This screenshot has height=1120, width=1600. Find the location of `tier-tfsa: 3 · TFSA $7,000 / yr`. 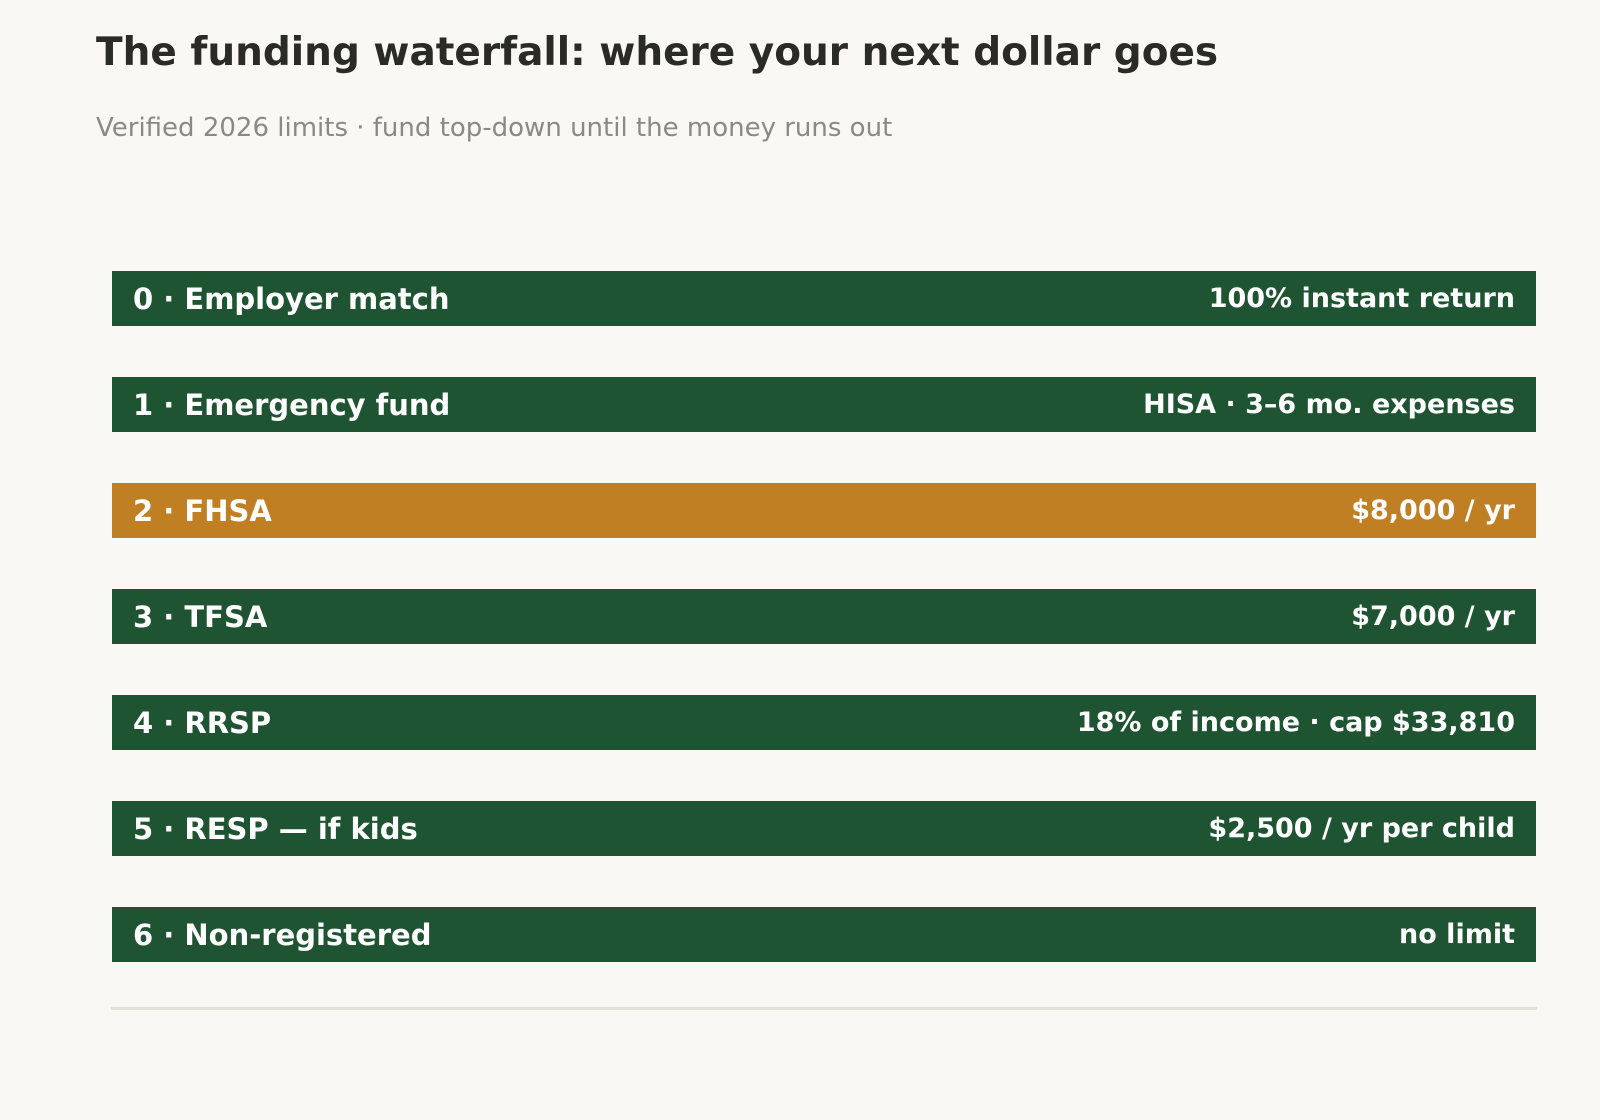

tier-tfsa: 3 · TFSA $7,000 / yr is located at coordinates (824, 616).